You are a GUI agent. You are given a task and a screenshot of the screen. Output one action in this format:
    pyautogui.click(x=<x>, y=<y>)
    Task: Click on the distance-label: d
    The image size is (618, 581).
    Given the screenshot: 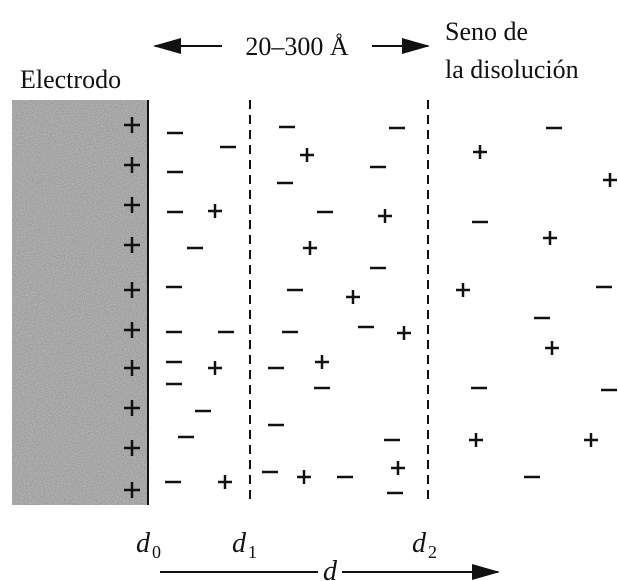 What is the action you would take?
    pyautogui.click(x=330, y=568)
    